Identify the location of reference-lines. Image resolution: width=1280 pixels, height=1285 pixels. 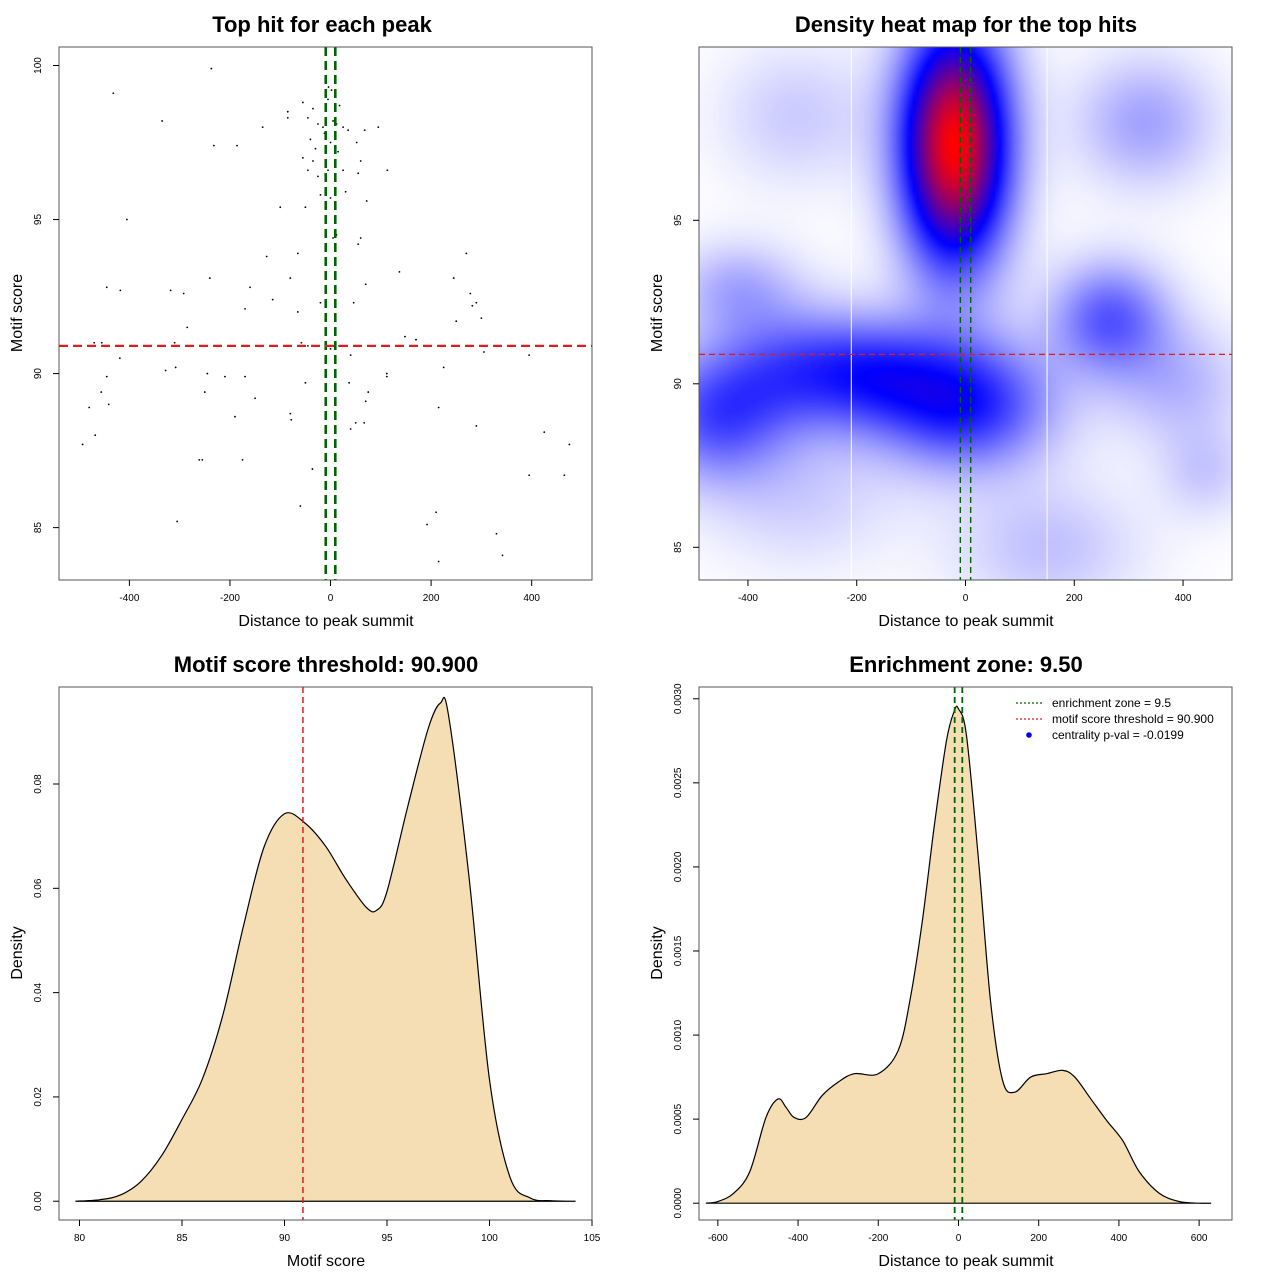
(958, 953).